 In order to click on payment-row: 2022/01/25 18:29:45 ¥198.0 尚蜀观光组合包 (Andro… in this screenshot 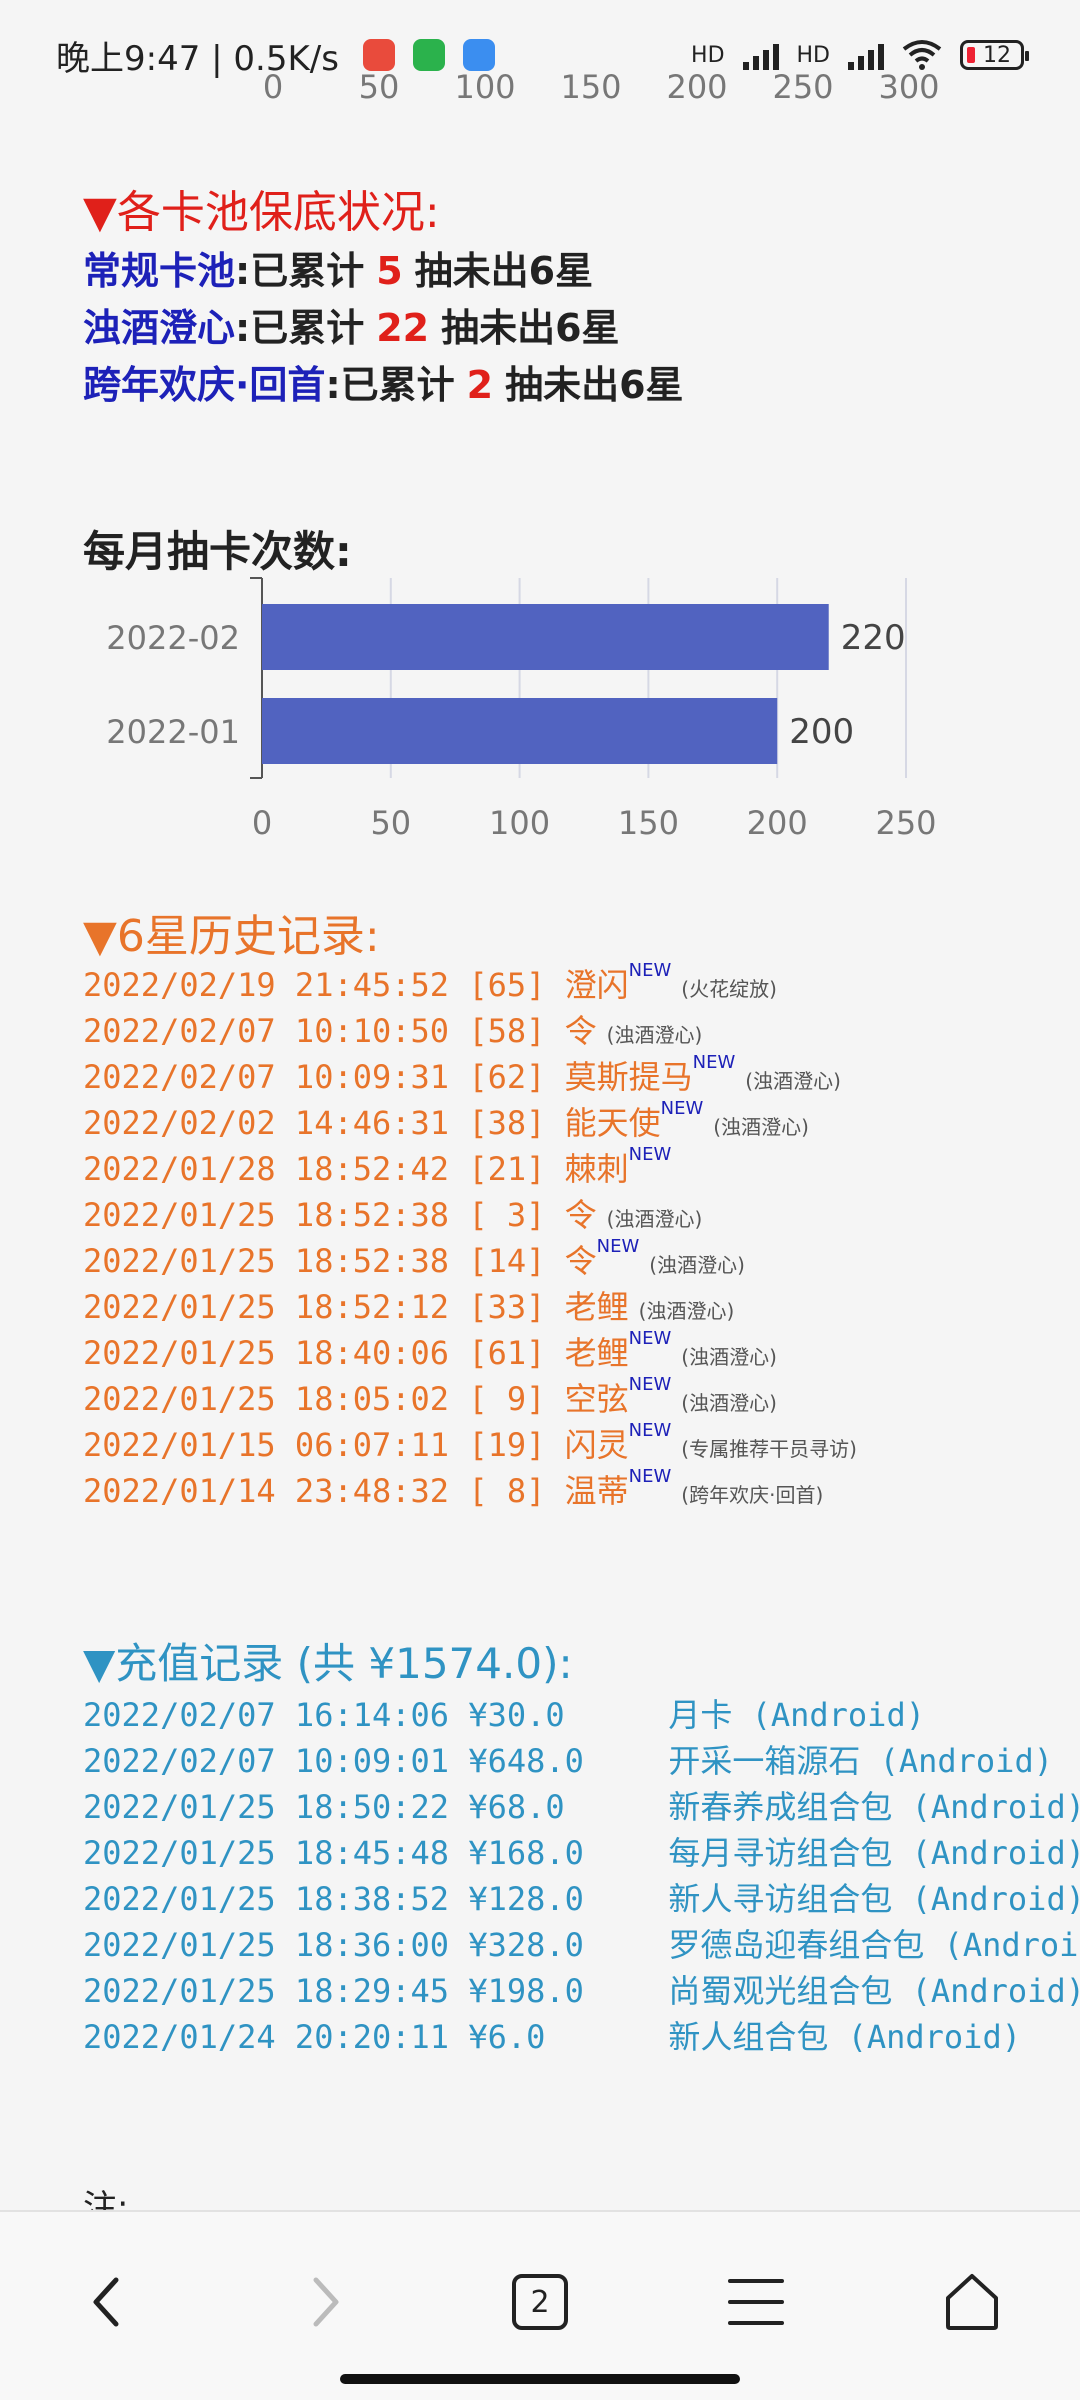, I will do `click(581, 1991)`.